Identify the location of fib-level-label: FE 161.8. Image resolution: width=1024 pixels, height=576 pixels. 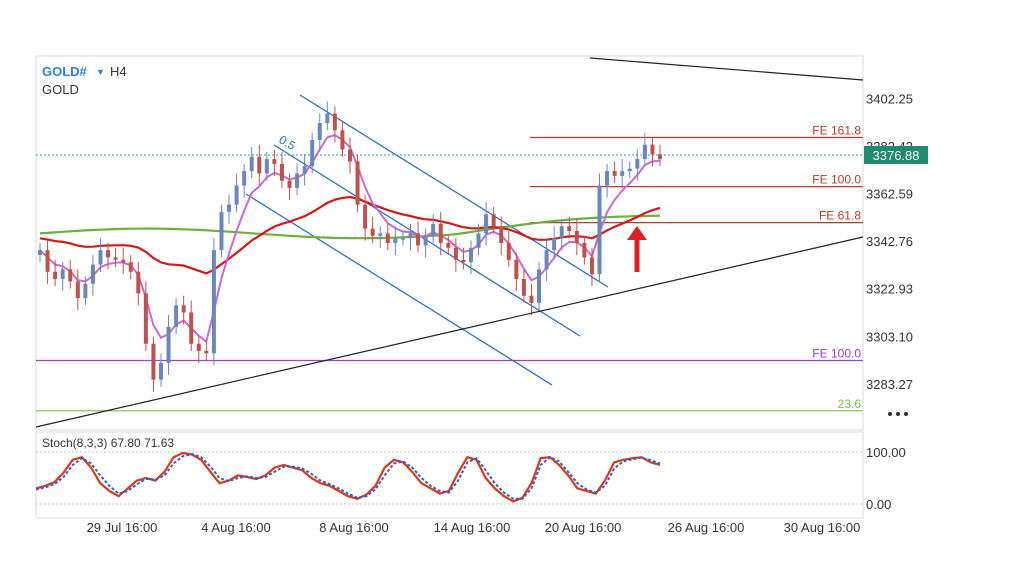
(836, 131).